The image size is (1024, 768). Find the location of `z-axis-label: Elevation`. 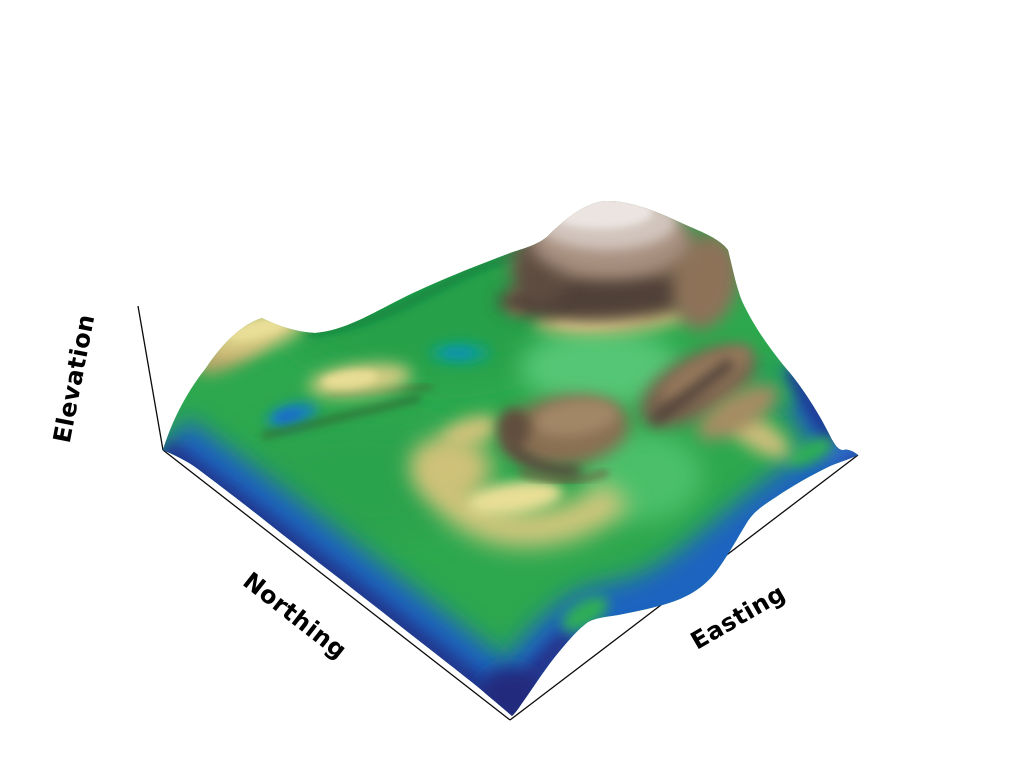

z-axis-label: Elevation is located at coordinates (74, 378).